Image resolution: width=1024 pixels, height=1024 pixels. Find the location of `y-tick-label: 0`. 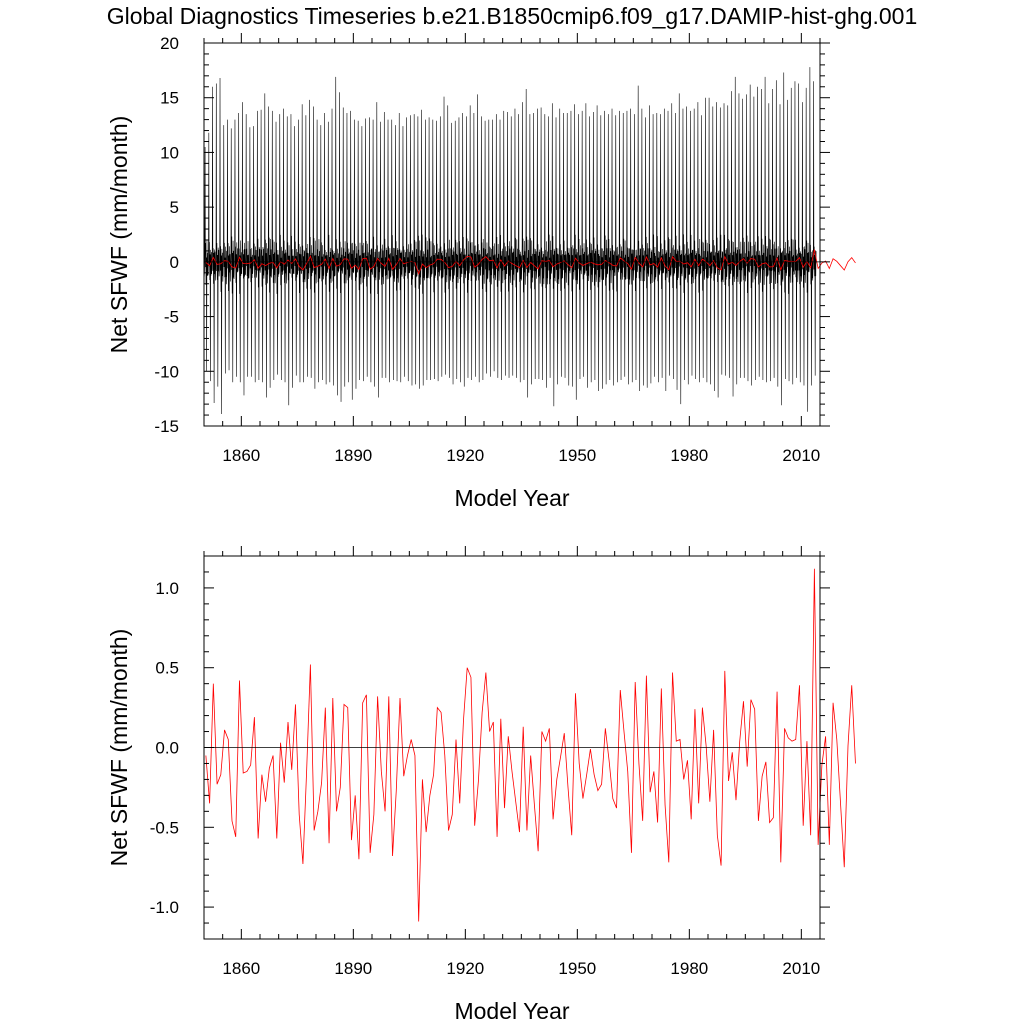

y-tick-label: 0 is located at coordinates (174, 262).